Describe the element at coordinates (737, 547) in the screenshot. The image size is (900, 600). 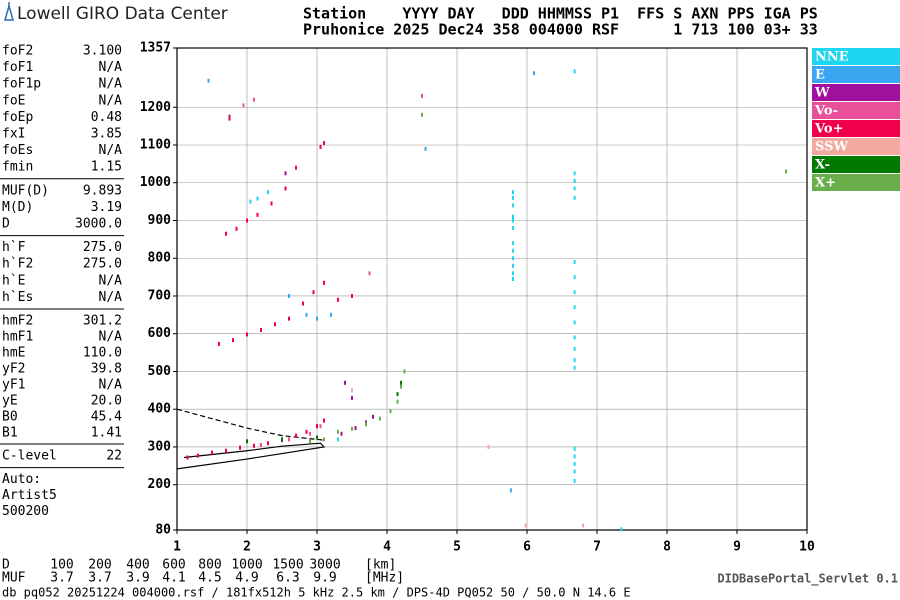
I see `x-tick-label: 9` at that location.